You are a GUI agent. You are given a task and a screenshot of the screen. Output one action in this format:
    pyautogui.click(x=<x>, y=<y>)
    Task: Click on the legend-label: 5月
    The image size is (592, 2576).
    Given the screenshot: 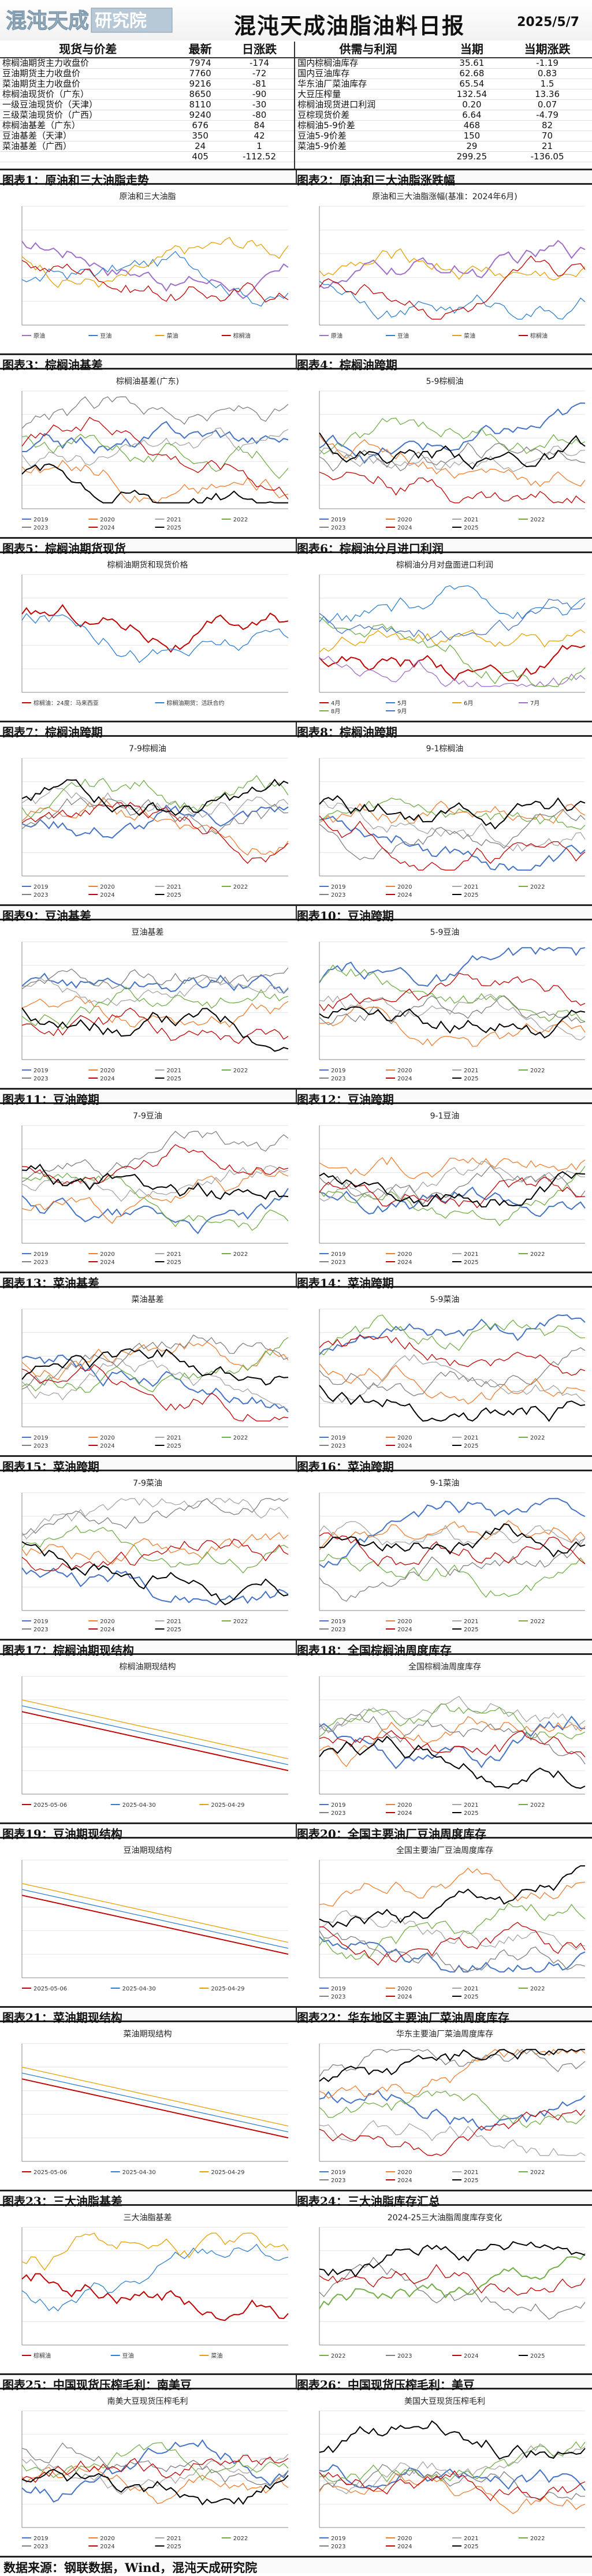 What is the action you would take?
    pyautogui.click(x=402, y=703)
    